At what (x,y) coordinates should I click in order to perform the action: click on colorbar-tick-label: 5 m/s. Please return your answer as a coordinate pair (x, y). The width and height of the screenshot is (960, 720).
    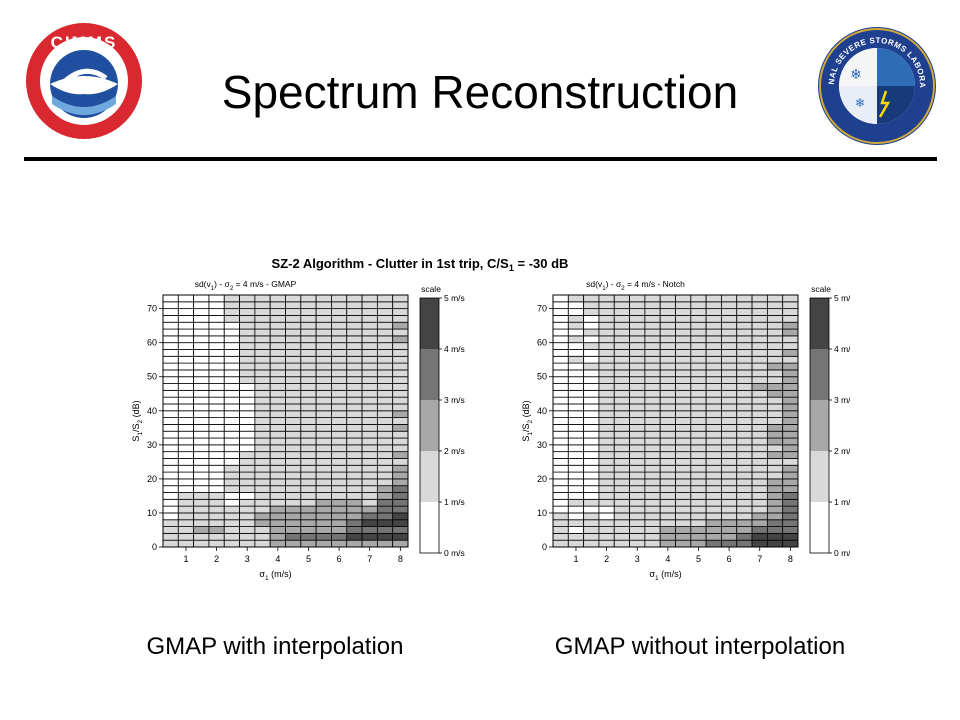
    Looking at the image, I should click on (842, 298).